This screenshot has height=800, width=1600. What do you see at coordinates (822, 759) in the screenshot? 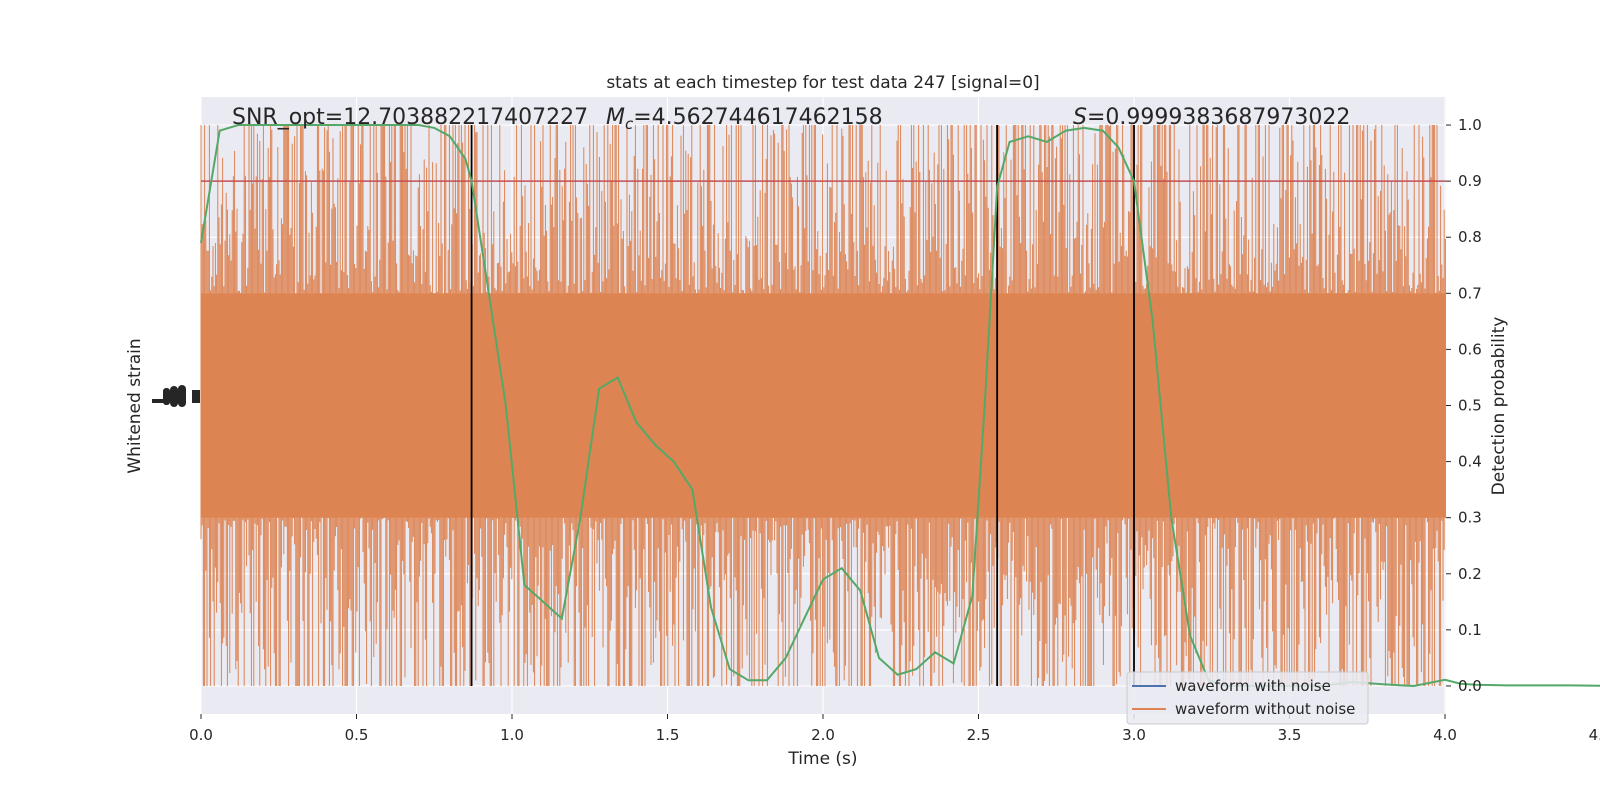
I see `x-axis-label: Time (s)` at bounding box center [822, 759].